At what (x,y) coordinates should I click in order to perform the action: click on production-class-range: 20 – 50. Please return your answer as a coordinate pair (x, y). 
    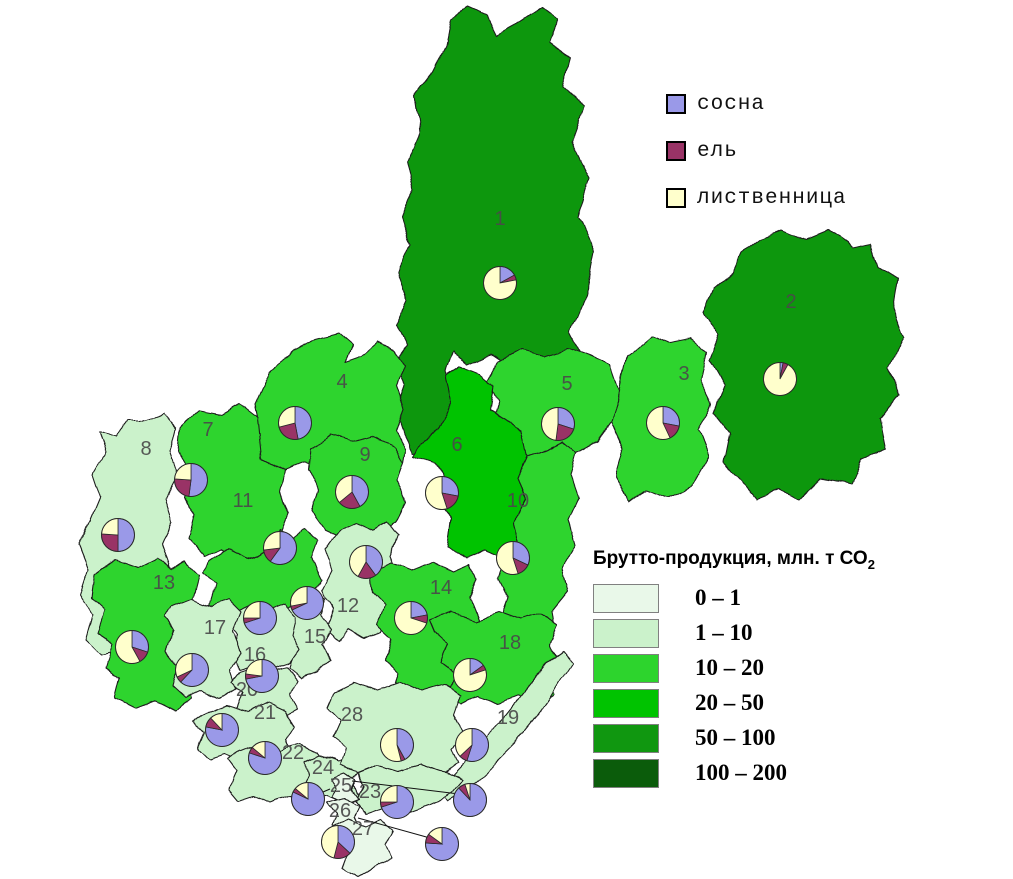
    Looking at the image, I should click on (729, 703).